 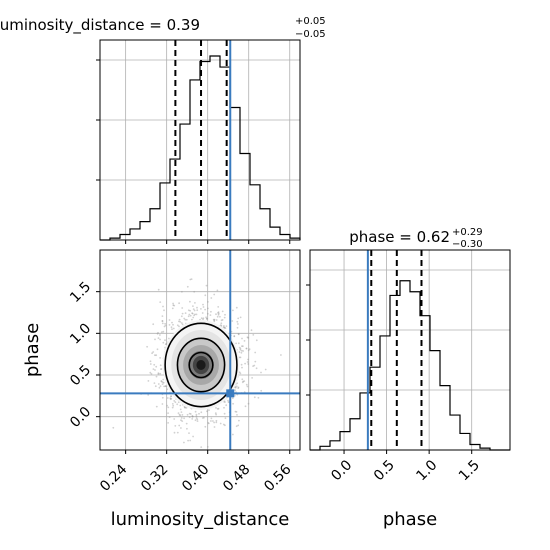 I want to click on hist-luminosity-grid, so click(x=200, y=140).